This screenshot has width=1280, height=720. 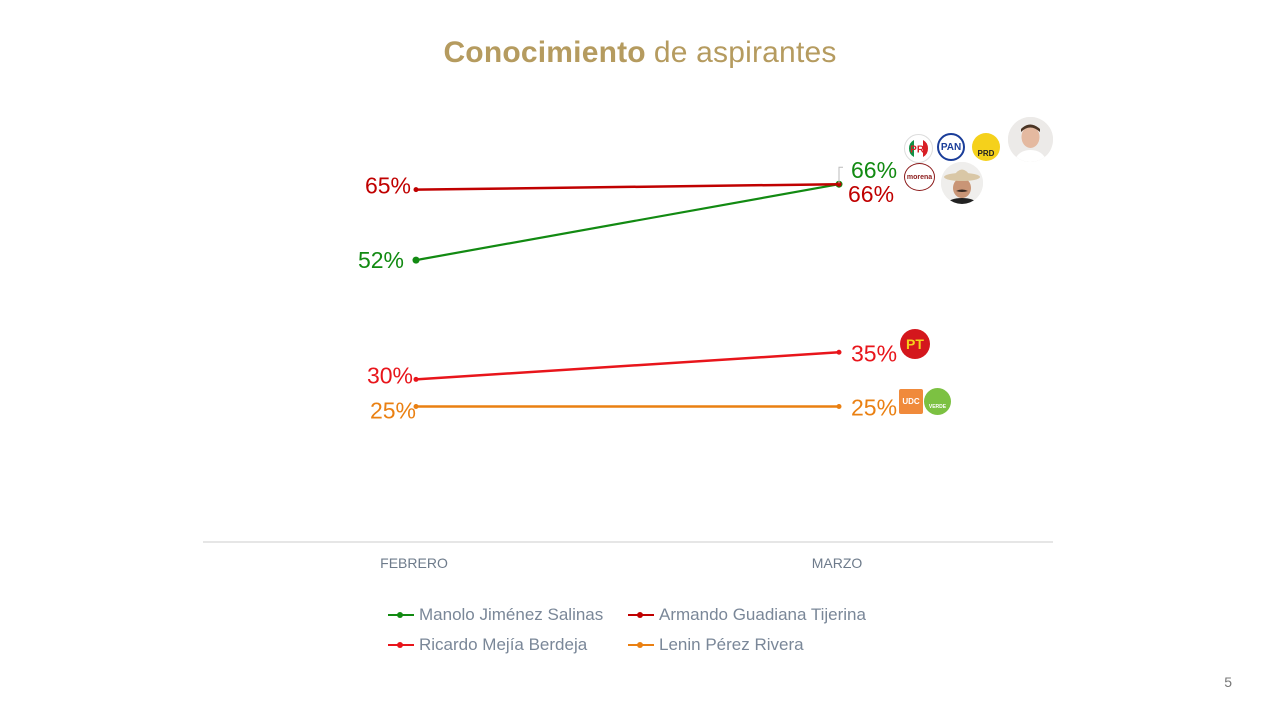 I want to click on pri-logo-icon: PRI, so click(x=918, y=148).